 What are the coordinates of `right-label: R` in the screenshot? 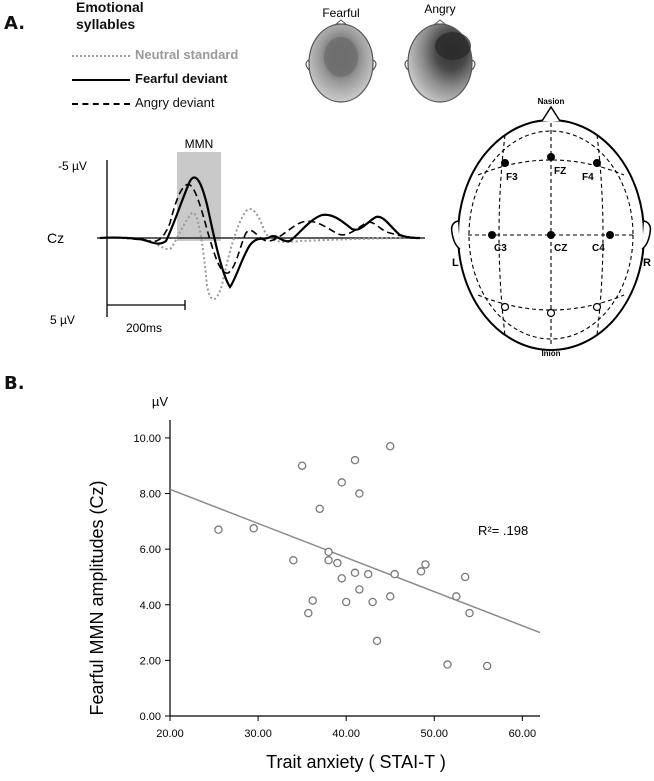 It's located at (647, 263).